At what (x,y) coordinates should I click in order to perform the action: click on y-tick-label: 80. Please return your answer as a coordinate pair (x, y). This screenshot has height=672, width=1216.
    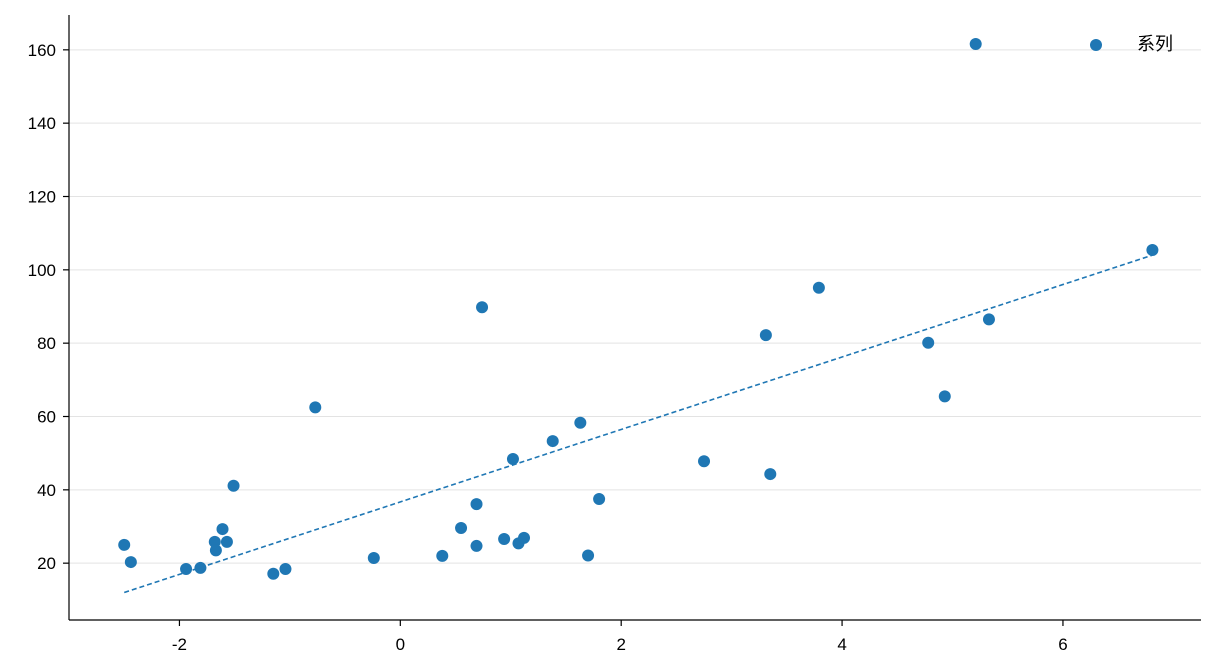
    Looking at the image, I should click on (46, 343).